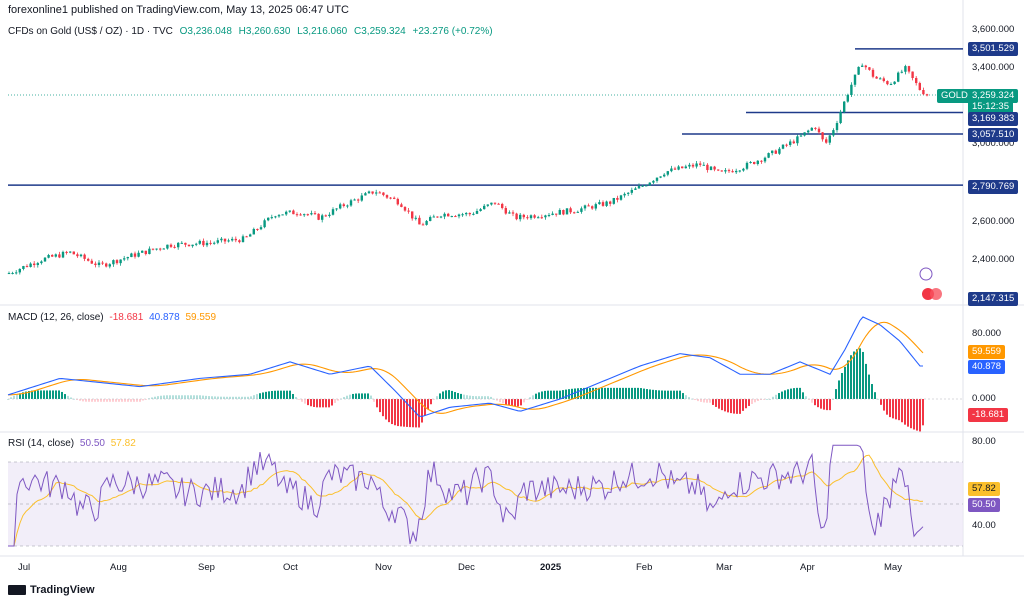 The image size is (1024, 604). I want to click on level-tag: 3,501.529, so click(993, 49).